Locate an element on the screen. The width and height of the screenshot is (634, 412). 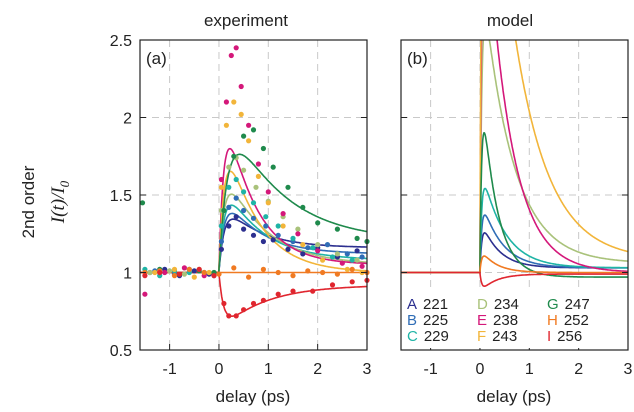
panel-title: experiment is located at coordinates (246, 20).